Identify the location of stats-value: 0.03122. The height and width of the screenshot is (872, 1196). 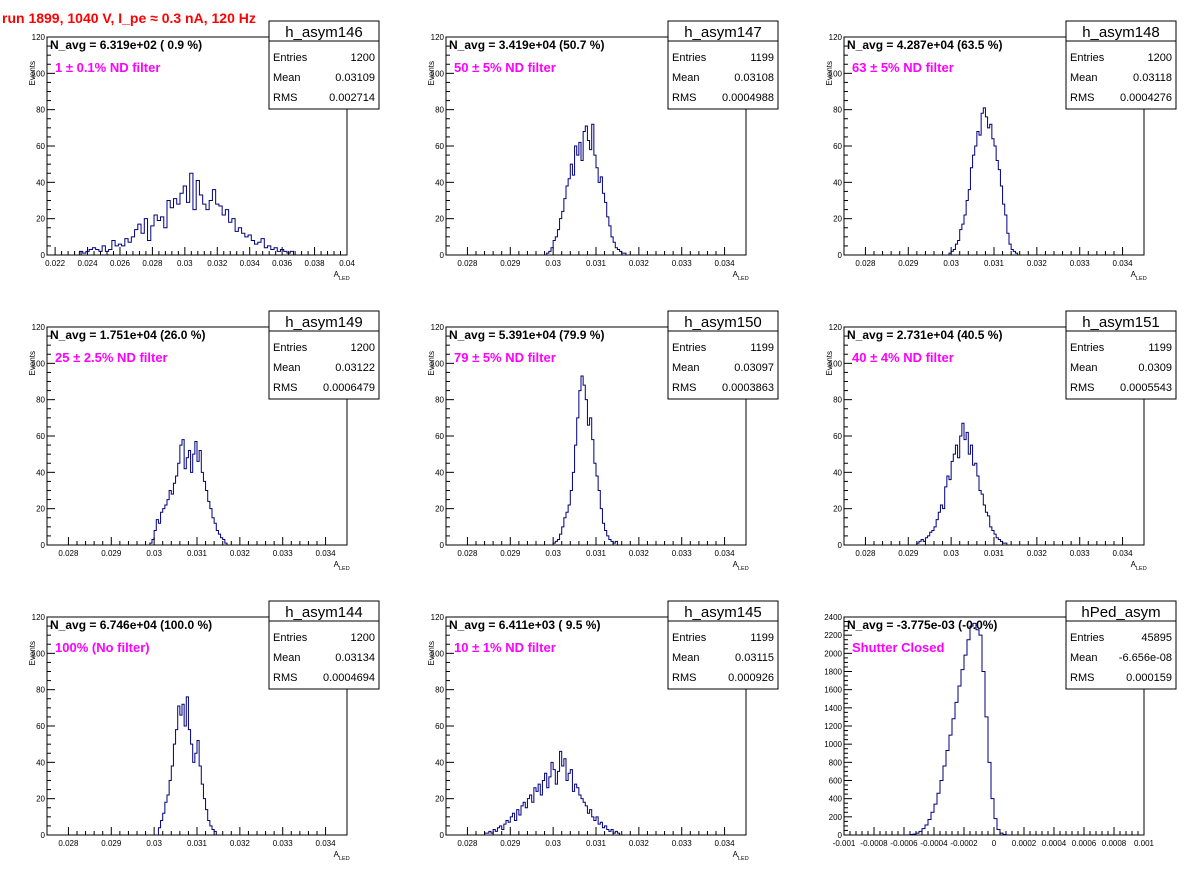
(355, 368).